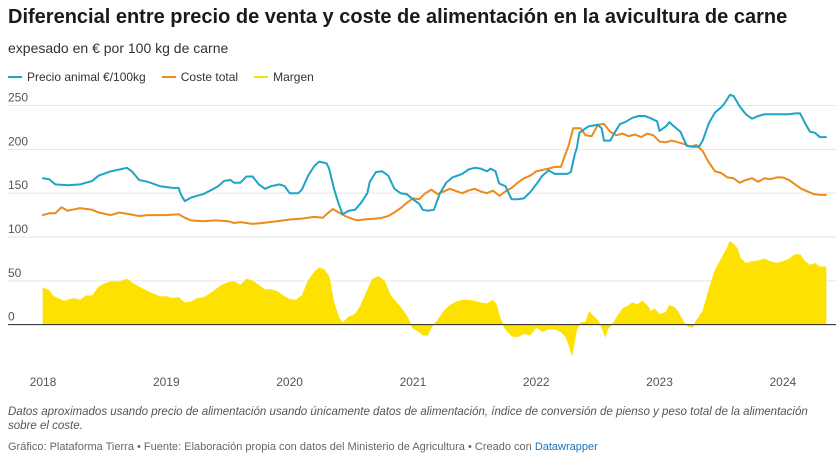 The width and height of the screenshot is (840, 461). I want to click on y-tick-label: 0, so click(11, 317).